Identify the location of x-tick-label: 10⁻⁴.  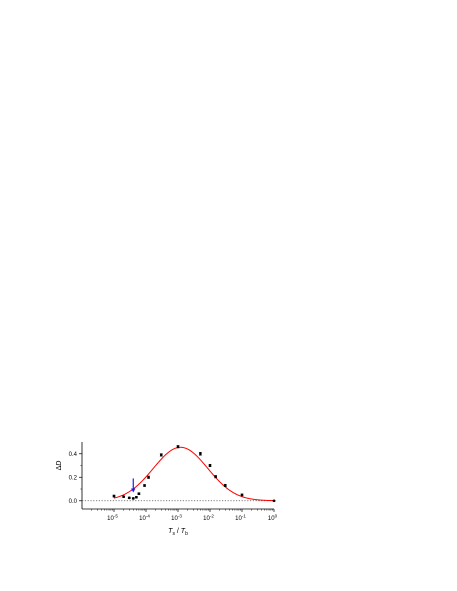
(144, 518).